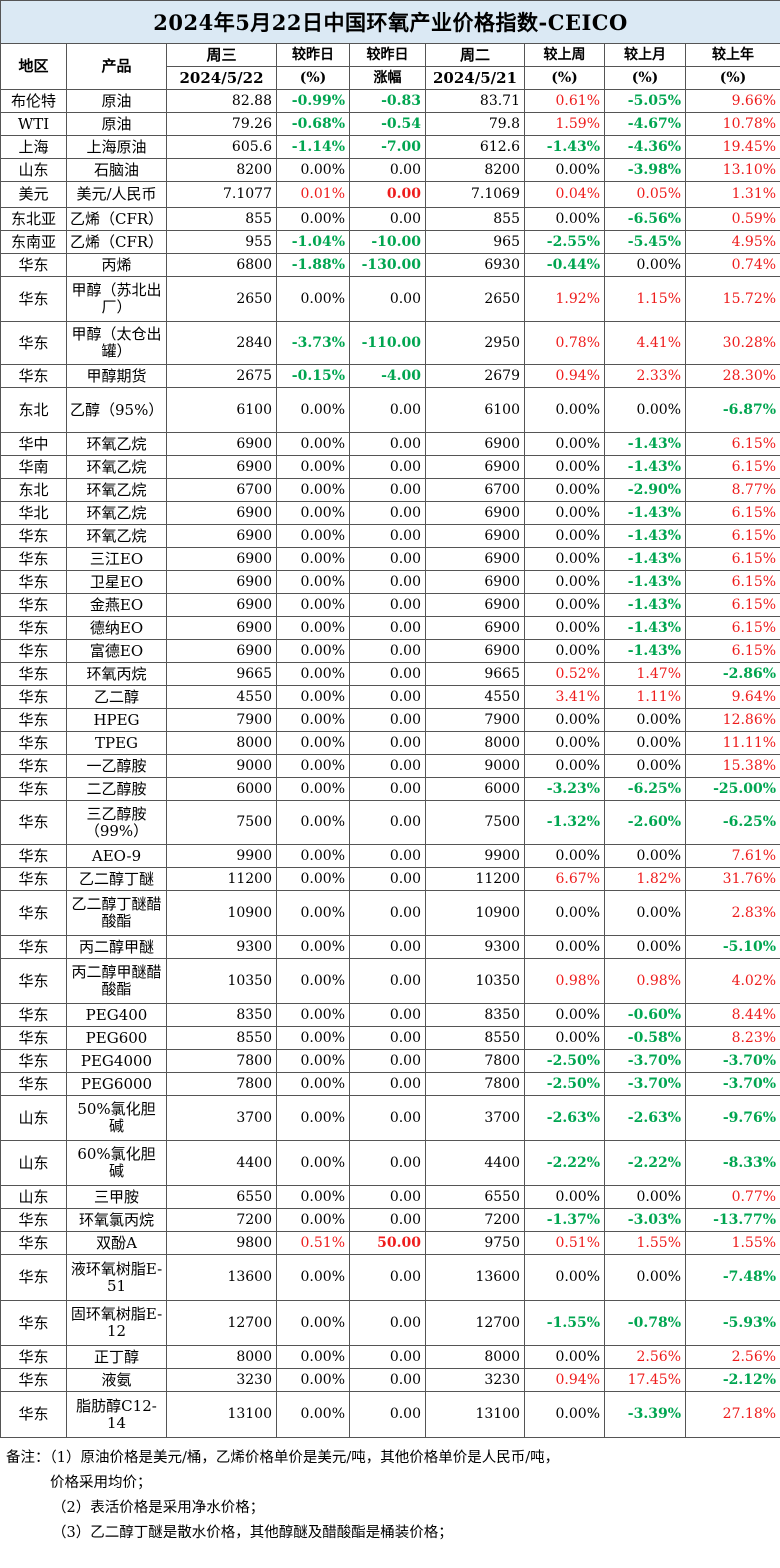 This screenshot has width=780, height=1568. What do you see at coordinates (645, 101) in the screenshot?
I see `cell-mo: -5.05%` at bounding box center [645, 101].